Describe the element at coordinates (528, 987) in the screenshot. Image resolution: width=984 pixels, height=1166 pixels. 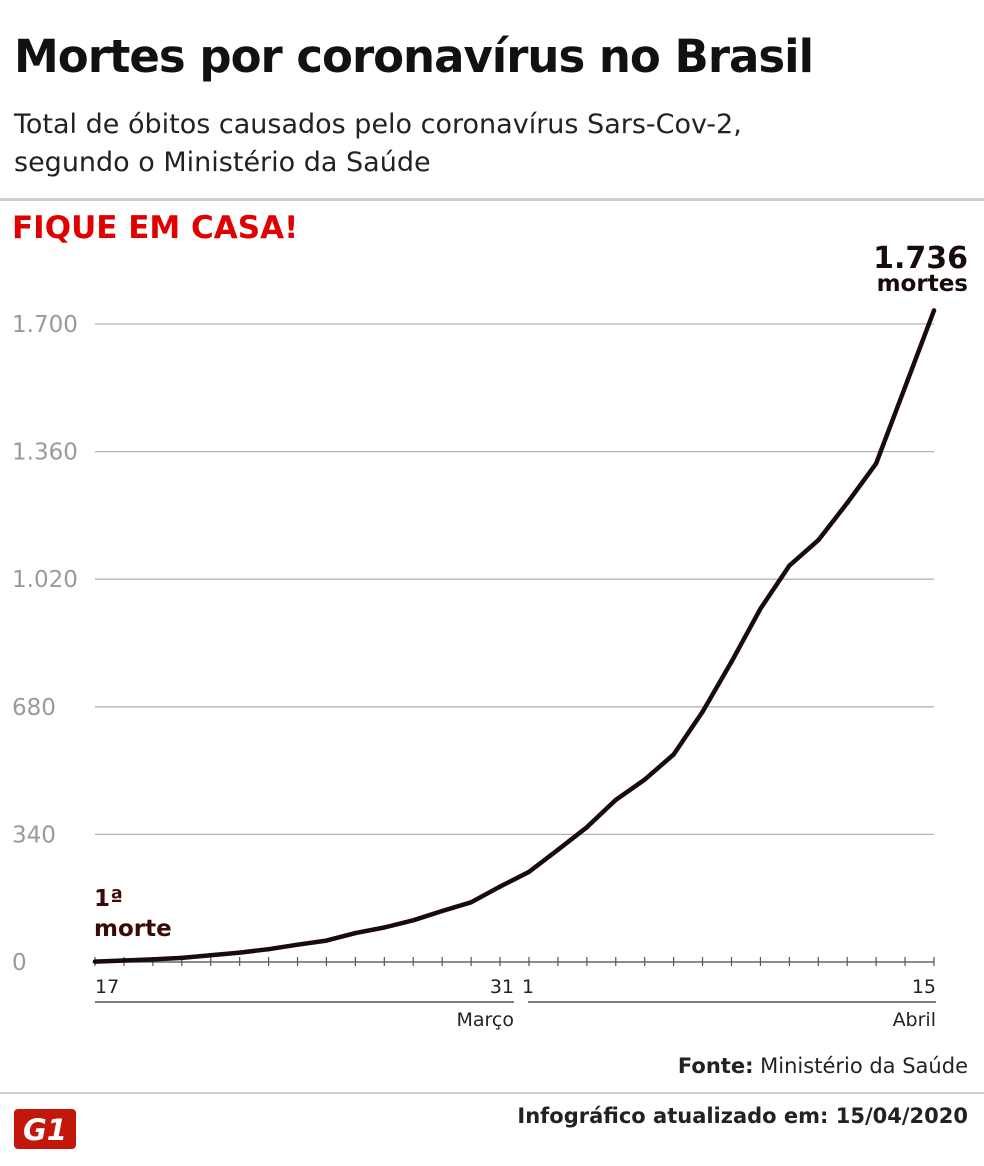
I see `x-tick-label-april-1: 1` at that location.